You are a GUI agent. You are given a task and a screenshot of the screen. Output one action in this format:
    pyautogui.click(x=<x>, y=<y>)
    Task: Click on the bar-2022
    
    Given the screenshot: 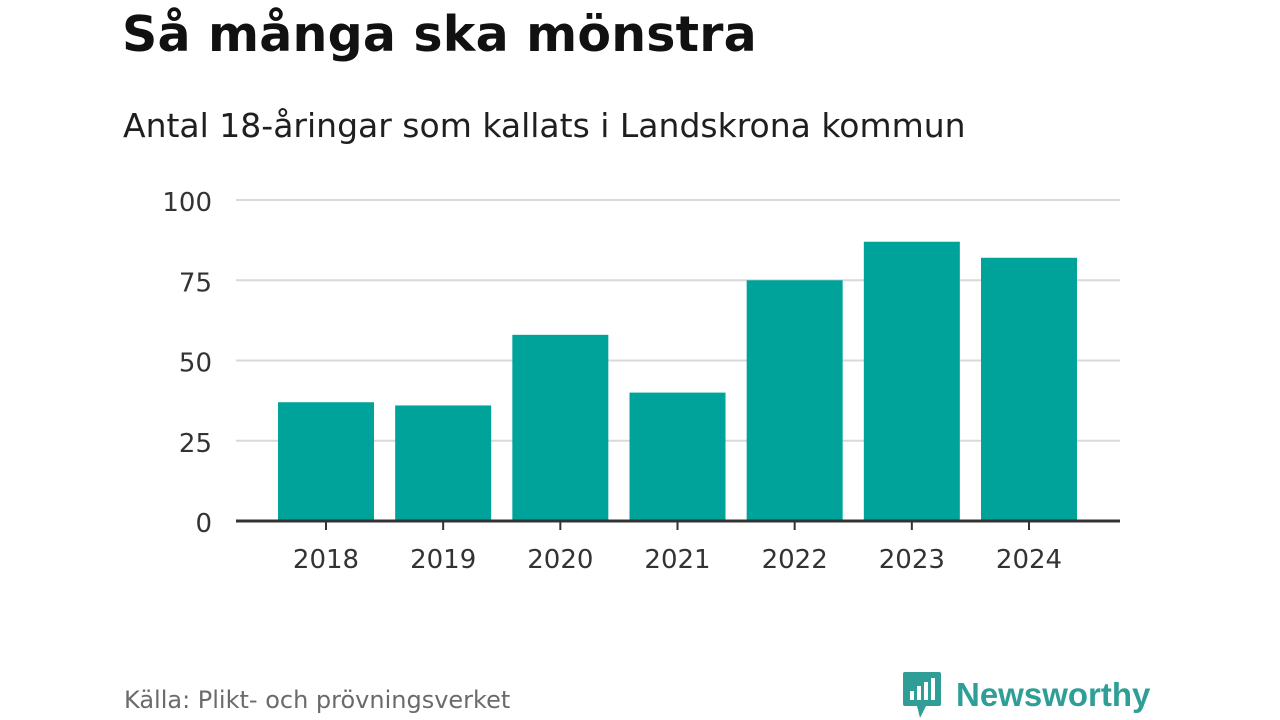 What is the action you would take?
    pyautogui.click(x=794, y=400)
    